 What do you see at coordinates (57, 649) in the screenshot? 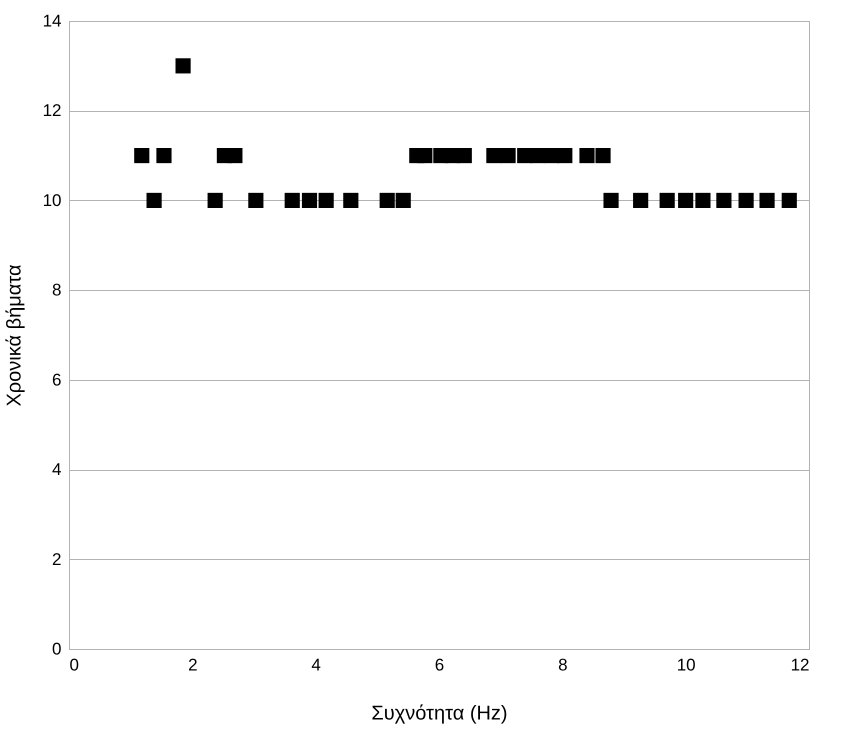
I see `y-tick-label: 0` at bounding box center [57, 649].